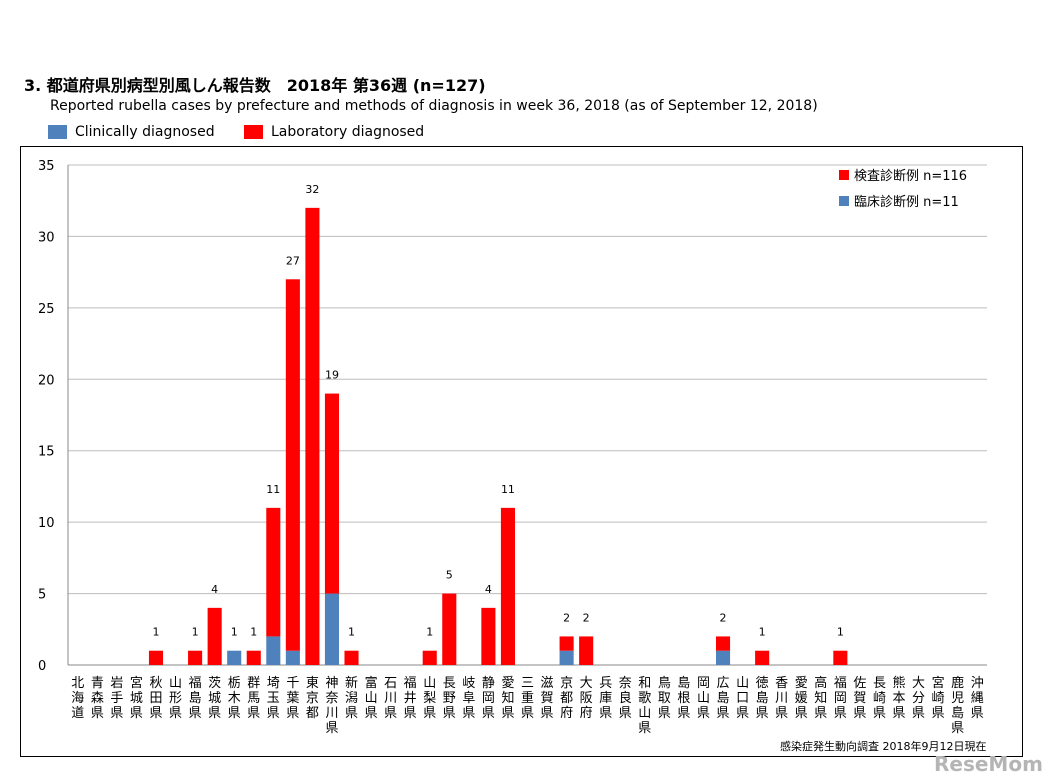 This screenshot has height=784, width=1044. I want to click on data-label: 27, so click(293, 260).